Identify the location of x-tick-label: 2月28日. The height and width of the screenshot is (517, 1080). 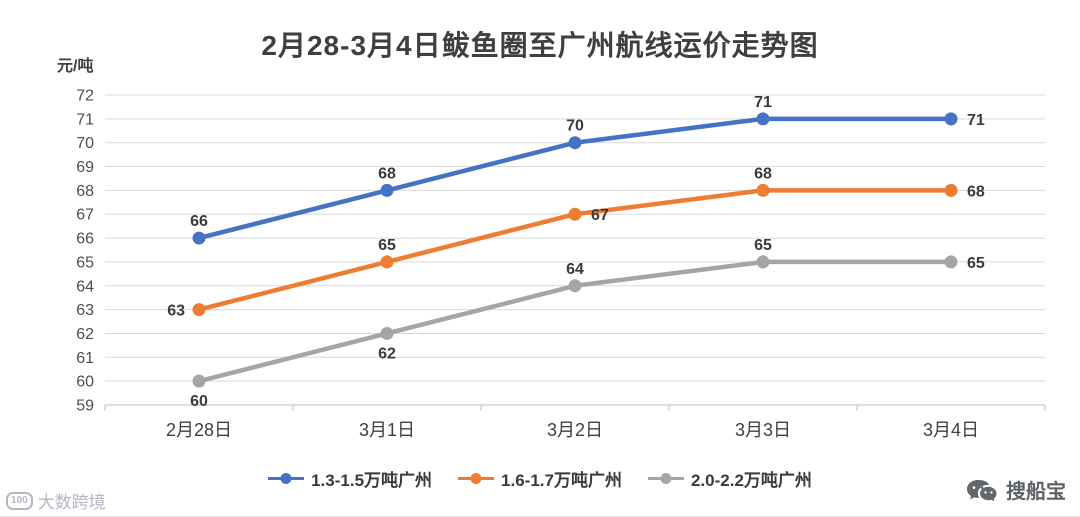
(199, 430).